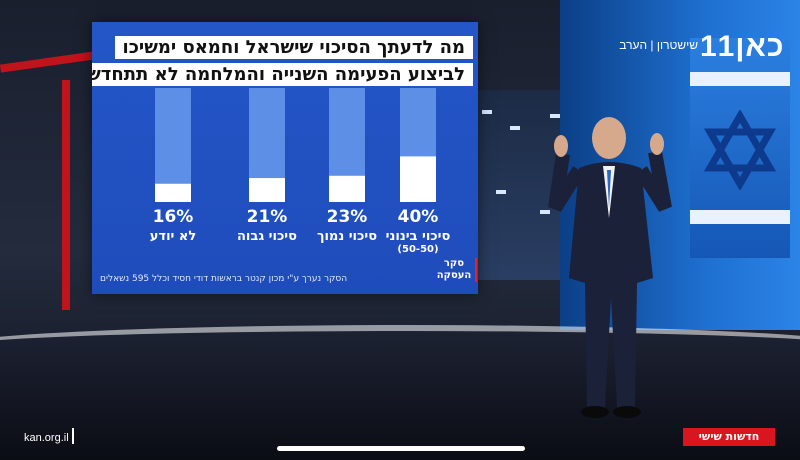  I want to click on israel-flag, so click(740, 148).